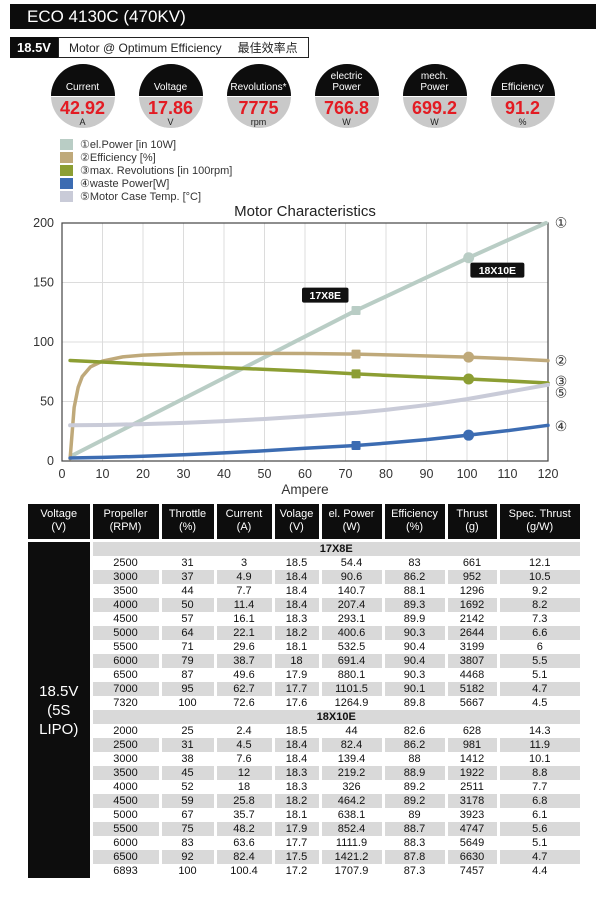 Image resolution: width=605 pixels, height=906 pixels. Describe the element at coordinates (243, 773) in the screenshot. I see `table-cell: 12` at that location.